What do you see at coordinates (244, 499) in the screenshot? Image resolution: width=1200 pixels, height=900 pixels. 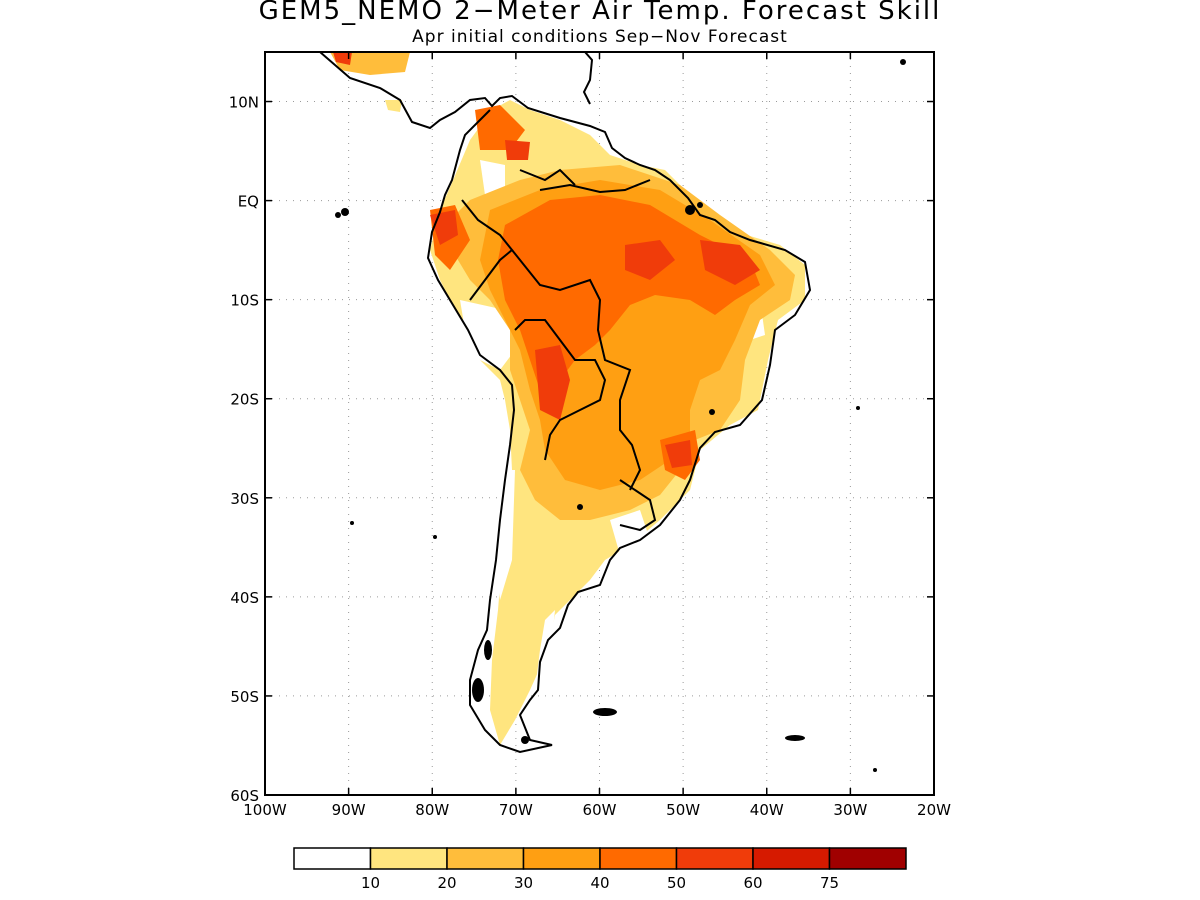 I see `lat-tick-label: 30S` at bounding box center [244, 499].